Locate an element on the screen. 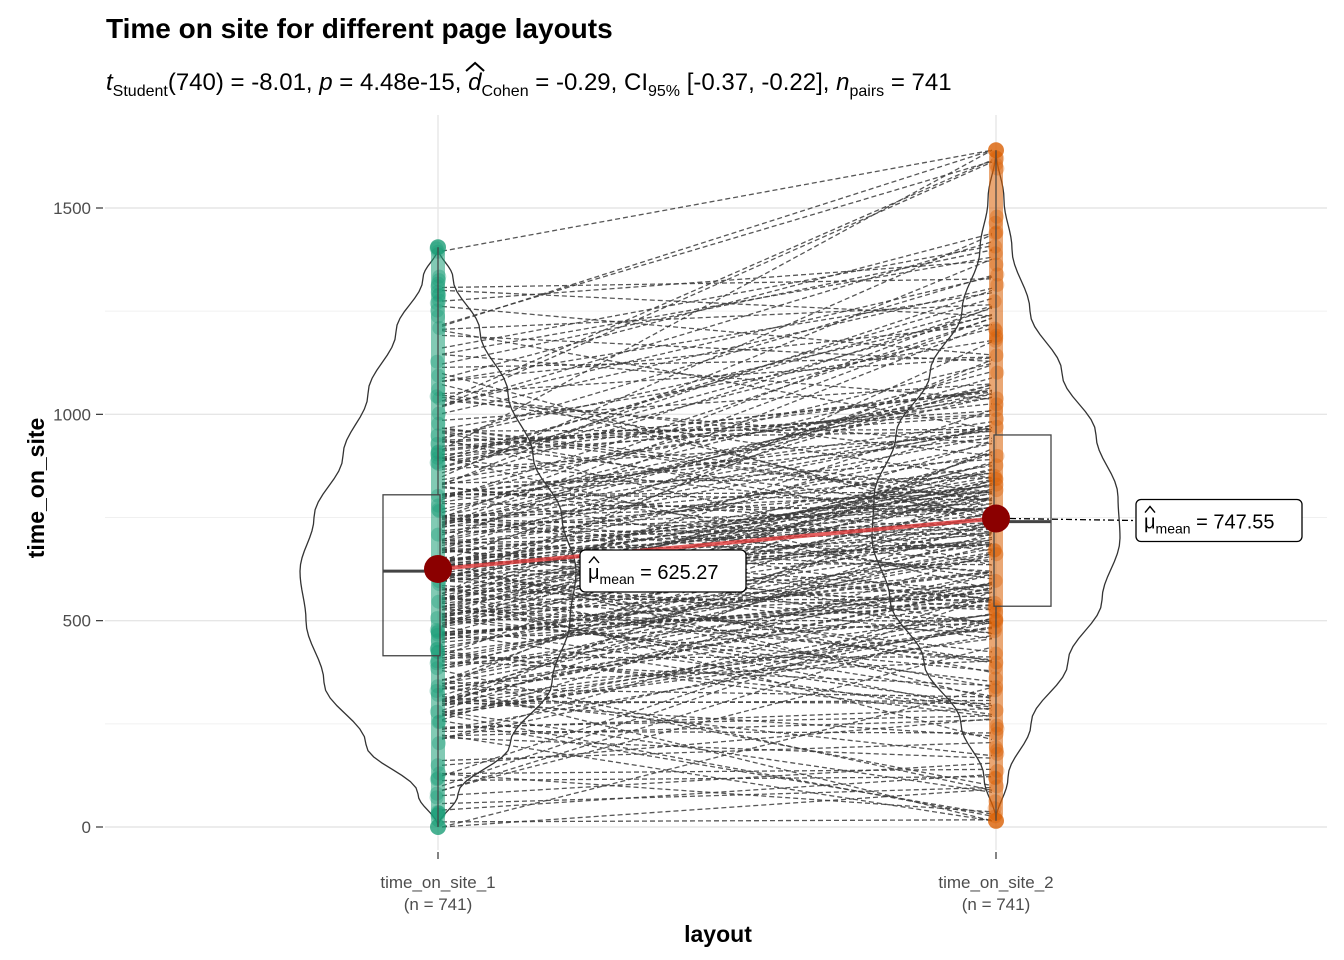 The height and width of the screenshot is (960, 1344). y-tick-label: 500 is located at coordinates (77, 621).